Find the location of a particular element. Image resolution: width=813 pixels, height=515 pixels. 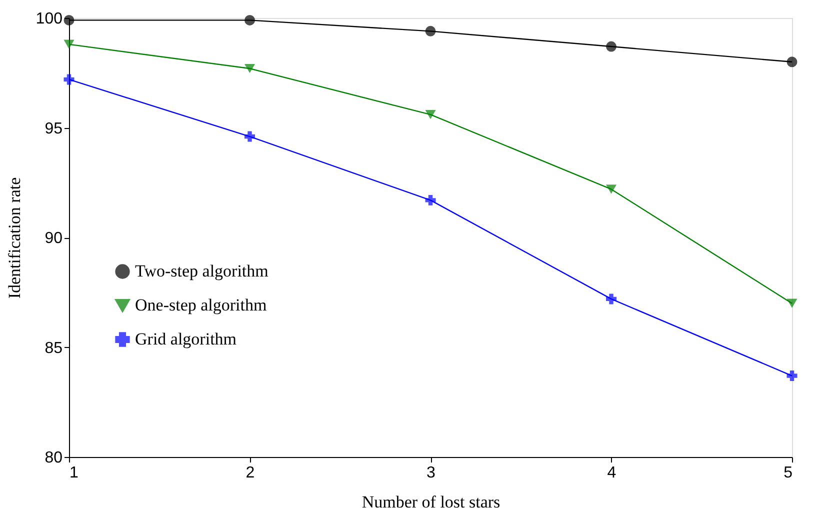

x-tick-label: 5 is located at coordinates (788, 473).